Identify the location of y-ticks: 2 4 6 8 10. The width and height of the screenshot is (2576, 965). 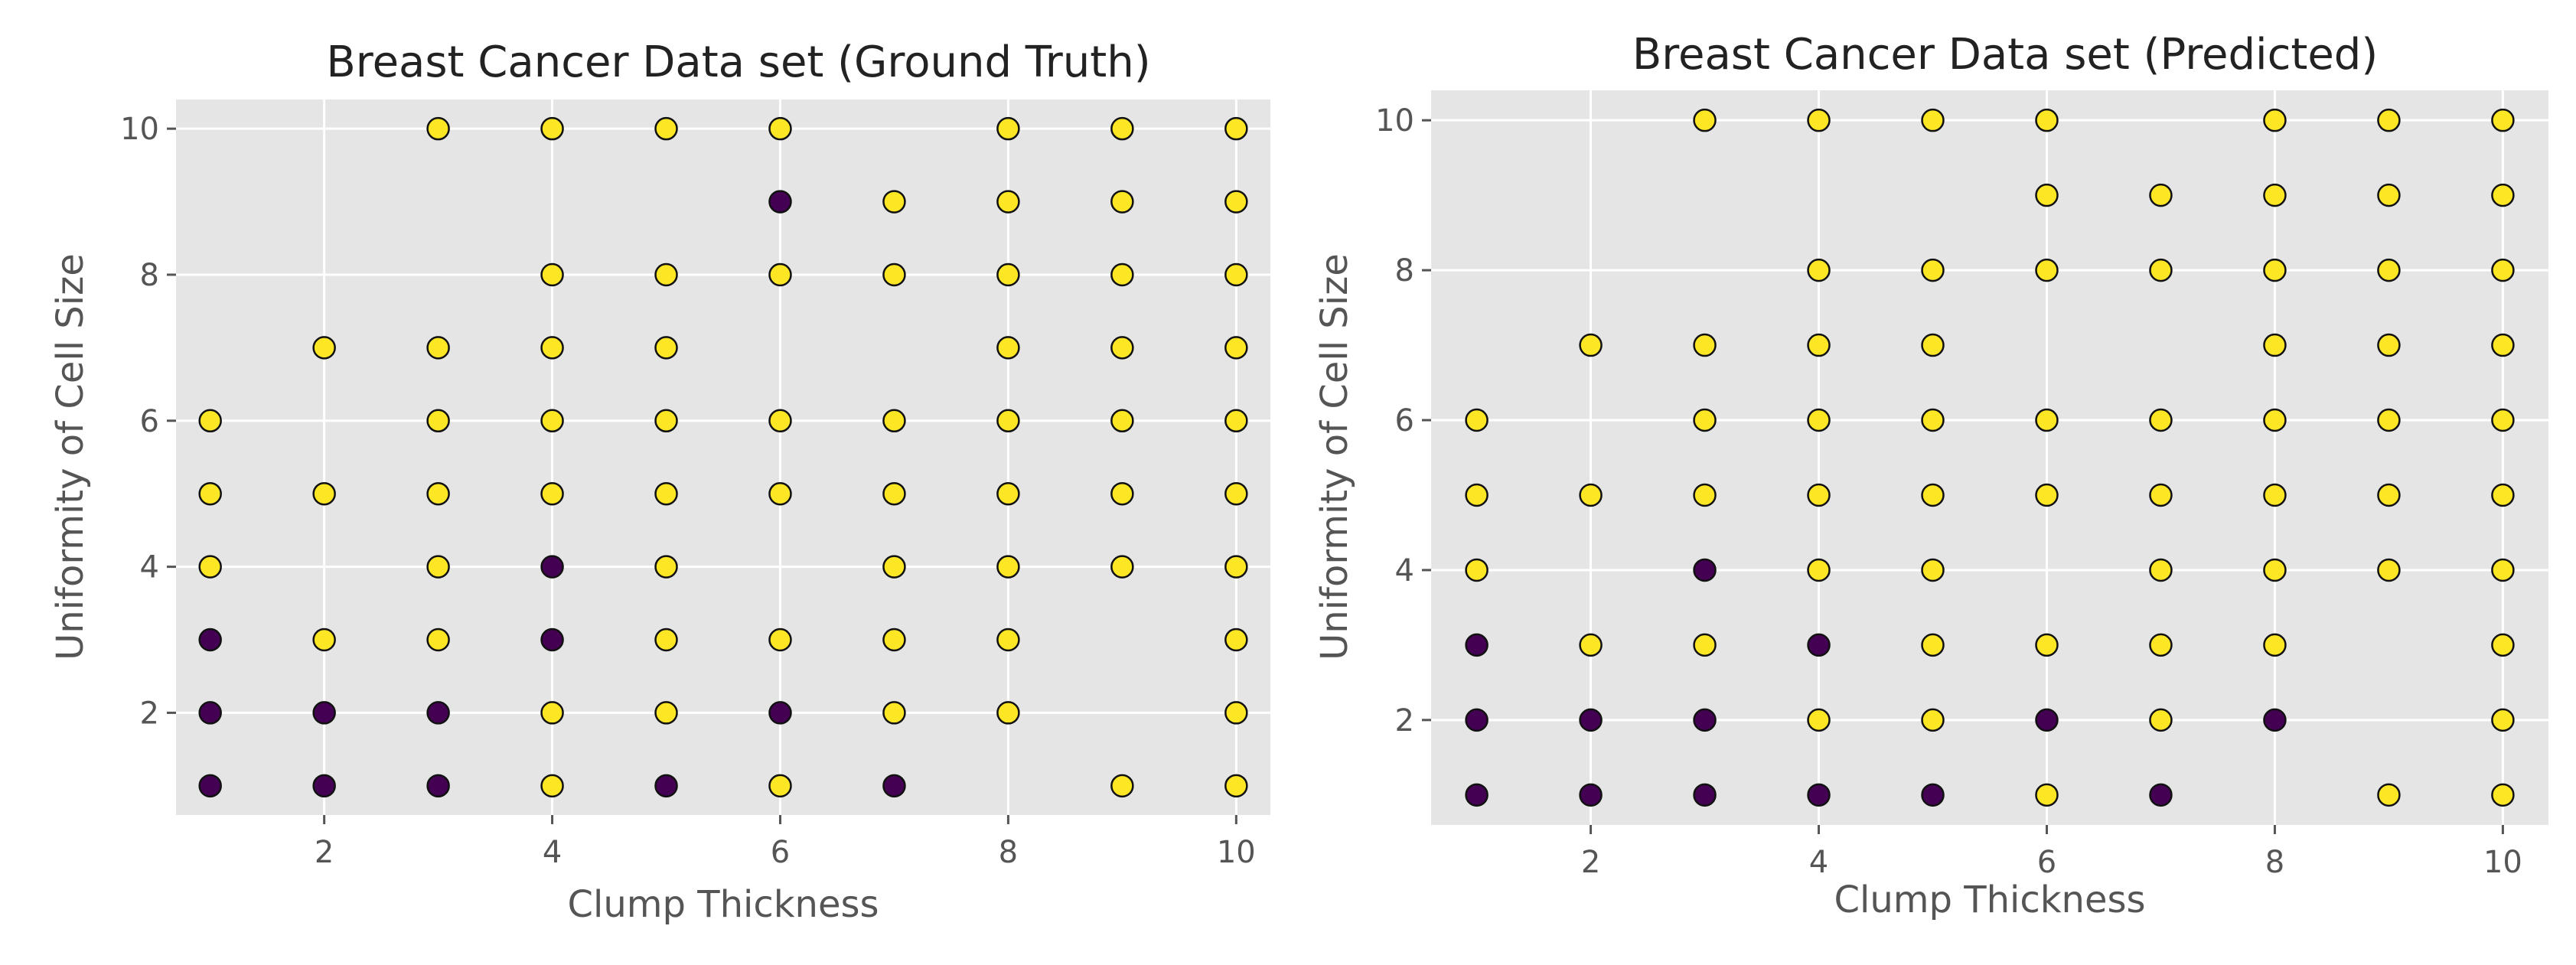
(1403, 420).